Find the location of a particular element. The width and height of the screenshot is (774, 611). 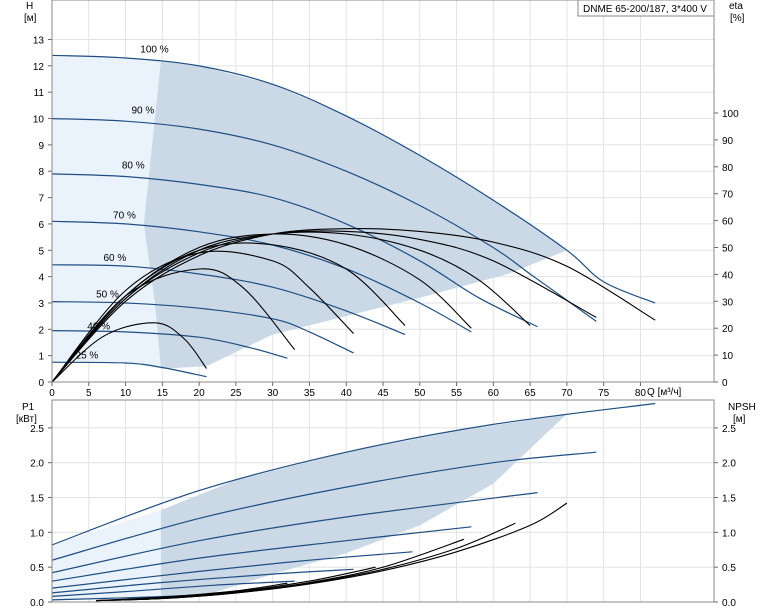

y2-tick-label: 50 is located at coordinates (728, 248).